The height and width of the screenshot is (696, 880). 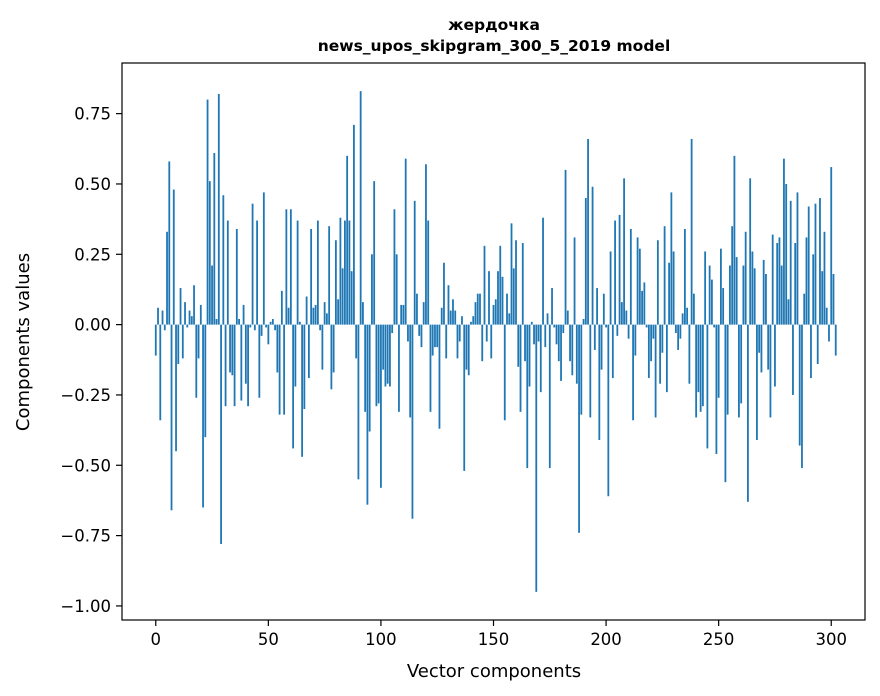 I want to click on y-tick-label: −0.75, so click(x=85, y=536).